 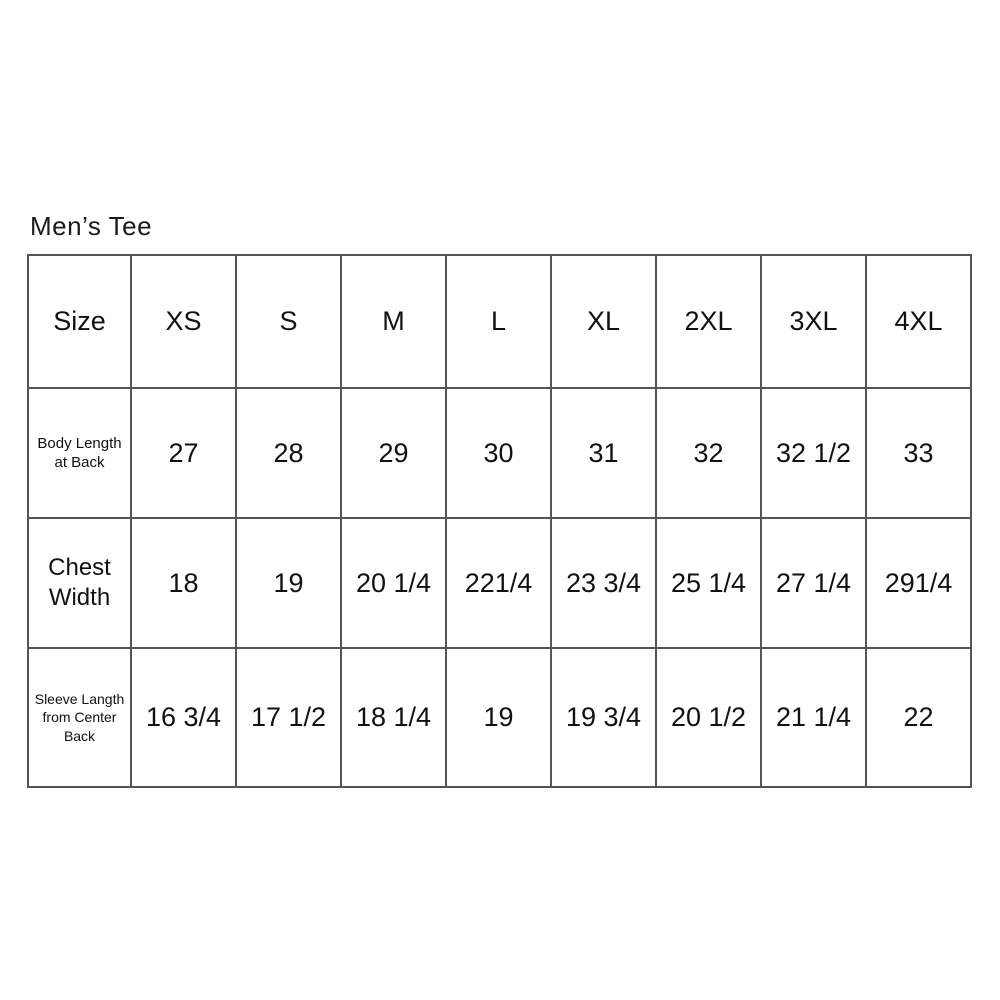 I want to click on row-label-chest-width: Chest Width, so click(x=79, y=583).